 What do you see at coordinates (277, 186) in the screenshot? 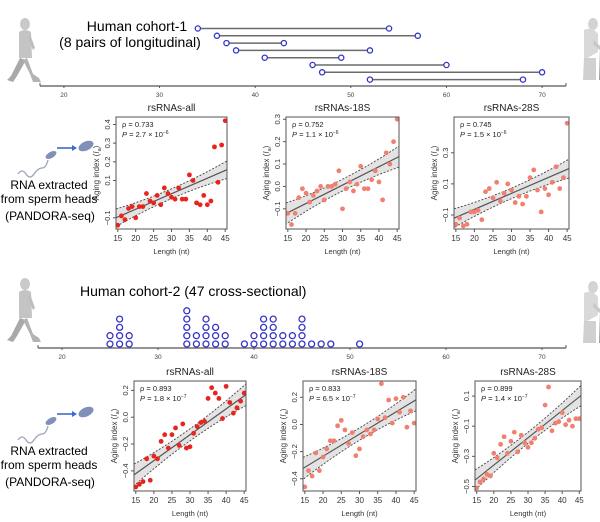
I see `y-tick-label: 0.0` at bounding box center [277, 186].